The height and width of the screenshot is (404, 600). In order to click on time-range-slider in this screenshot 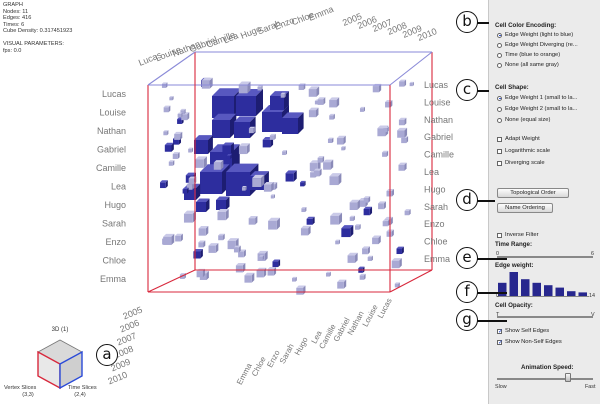, I will do `click(545, 257)`.